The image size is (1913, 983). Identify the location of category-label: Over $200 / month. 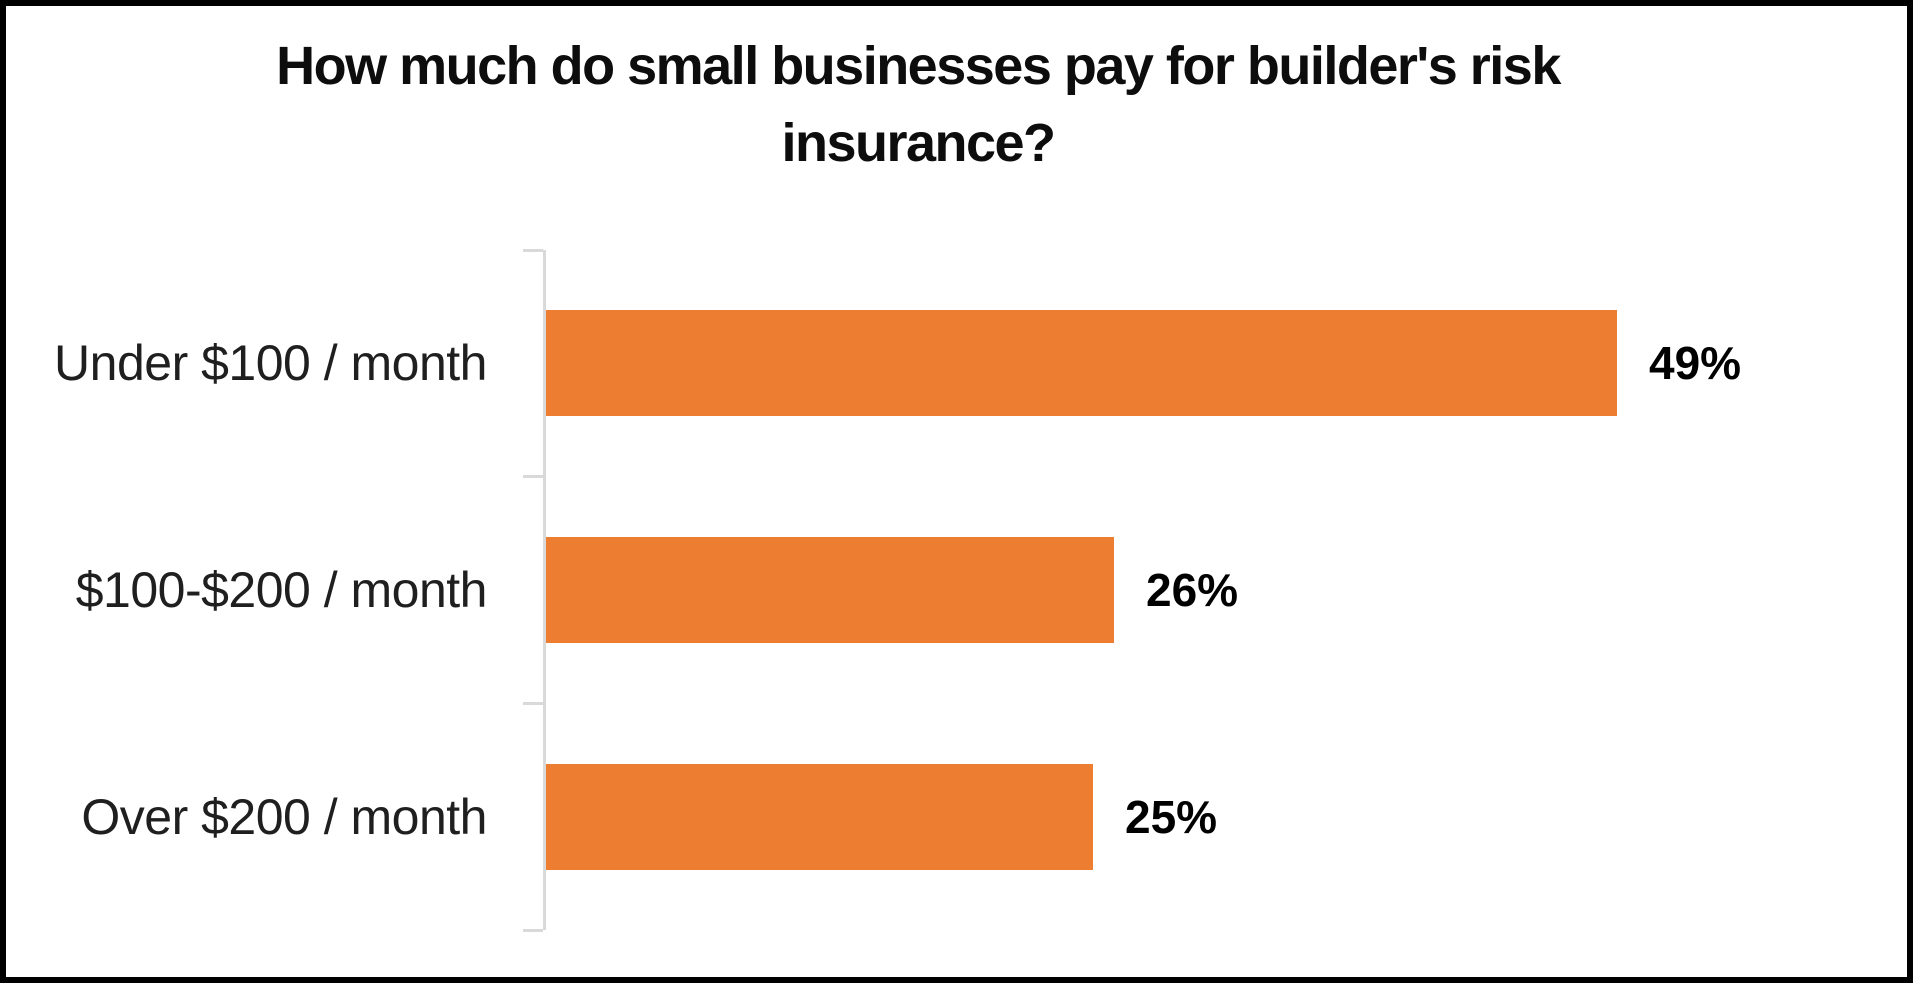
(284, 817).